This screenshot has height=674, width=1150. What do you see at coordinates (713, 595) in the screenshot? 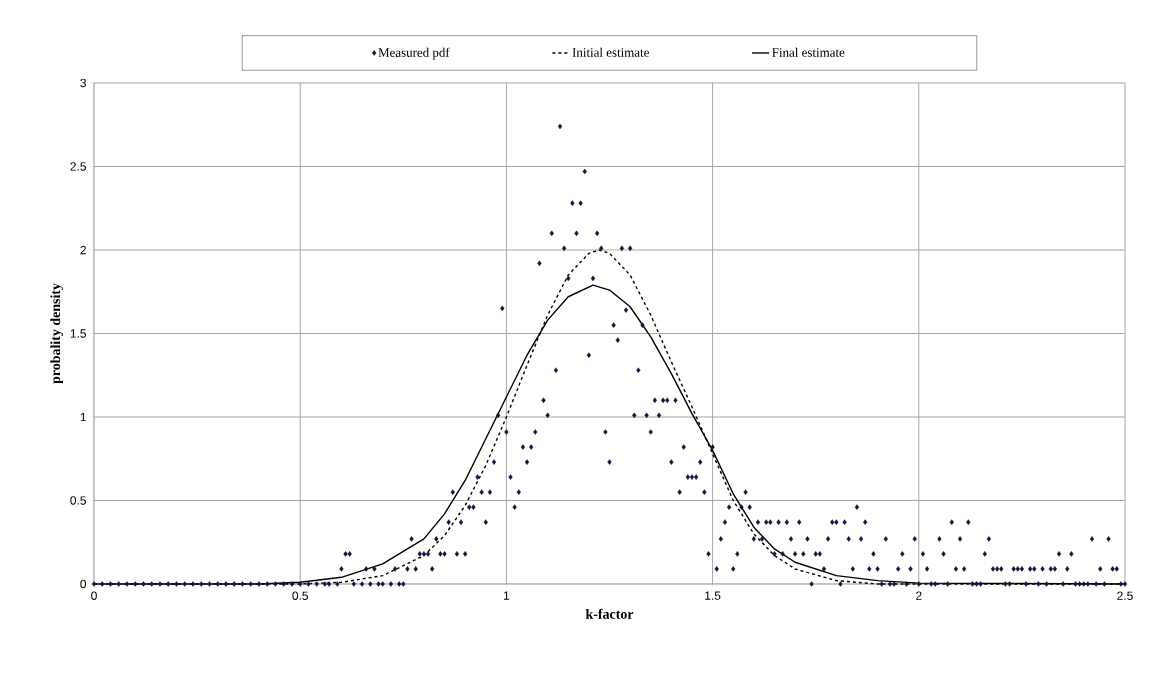
I see `x-tick-label: 1.5` at bounding box center [713, 595].